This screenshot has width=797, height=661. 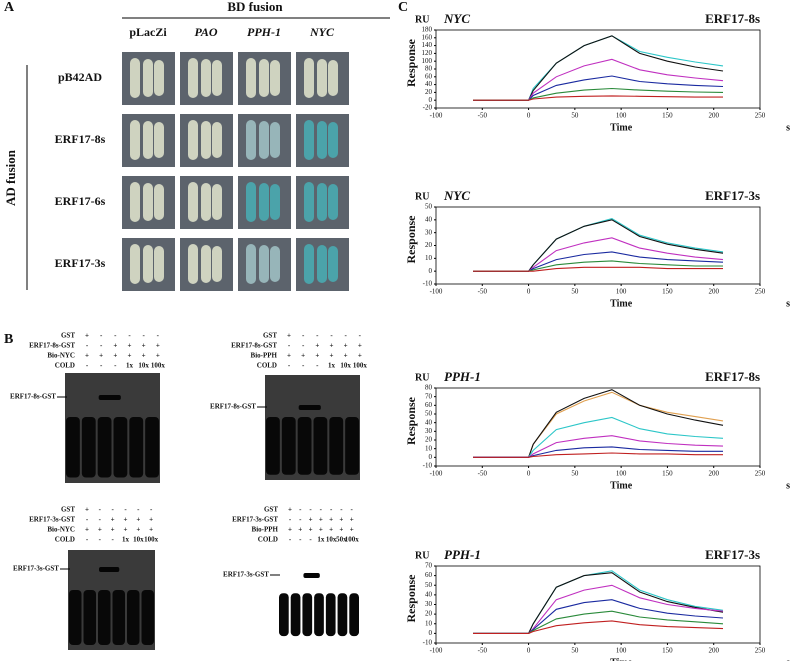 I want to click on x-tick-label: -50, so click(x=483, y=651).